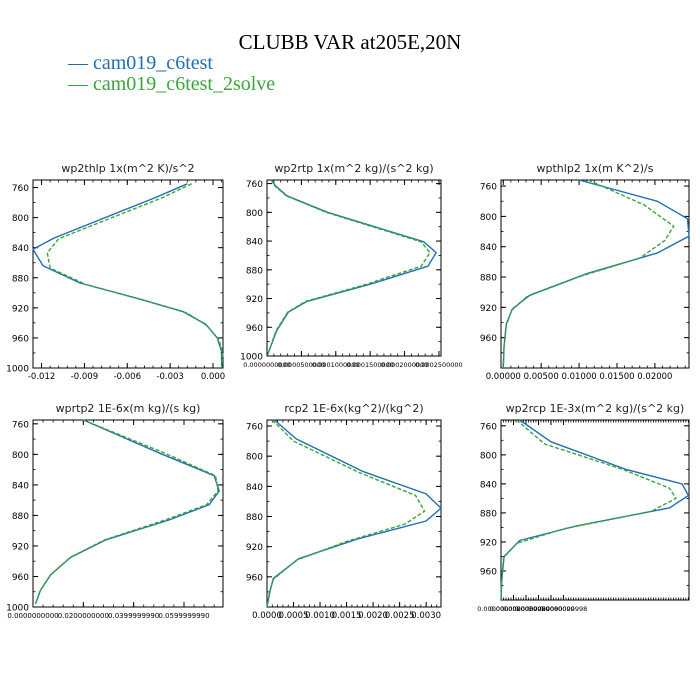 The height and width of the screenshot is (700, 700). Describe the element at coordinates (564, 609) in the screenshot. I see `x-tick-label: 0.0000099998` at that location.